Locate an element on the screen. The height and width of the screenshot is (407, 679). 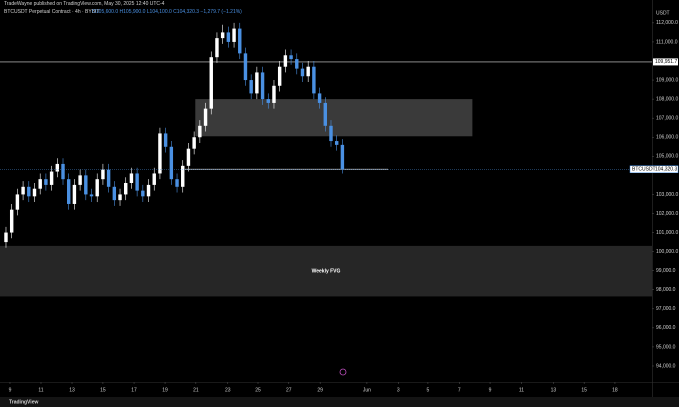
level-label: 109,951.7 is located at coordinates (666, 62).